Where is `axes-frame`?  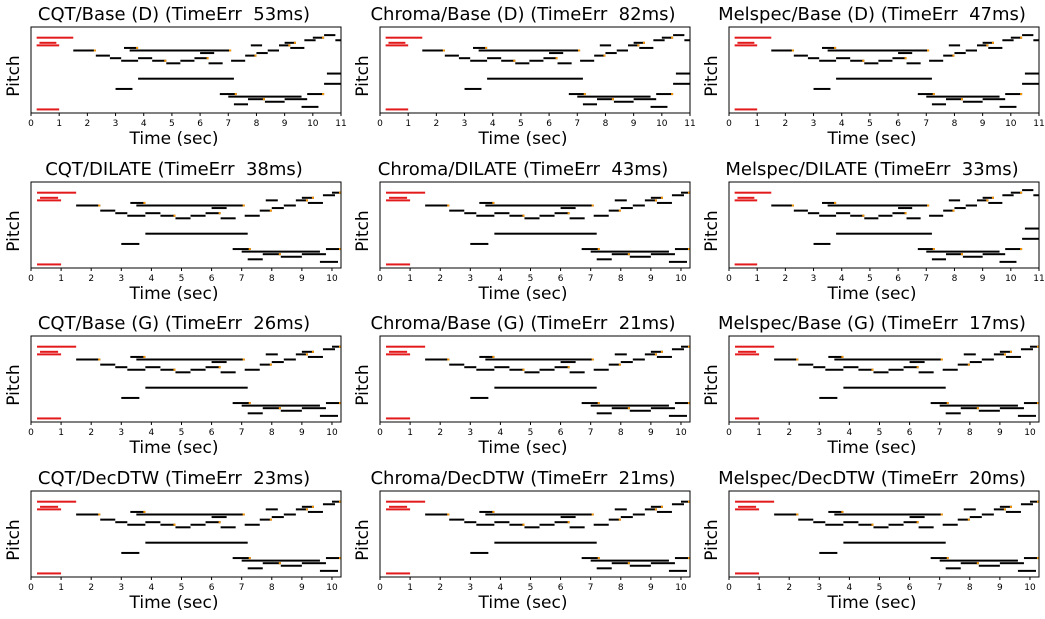
axes-frame is located at coordinates (535, 225).